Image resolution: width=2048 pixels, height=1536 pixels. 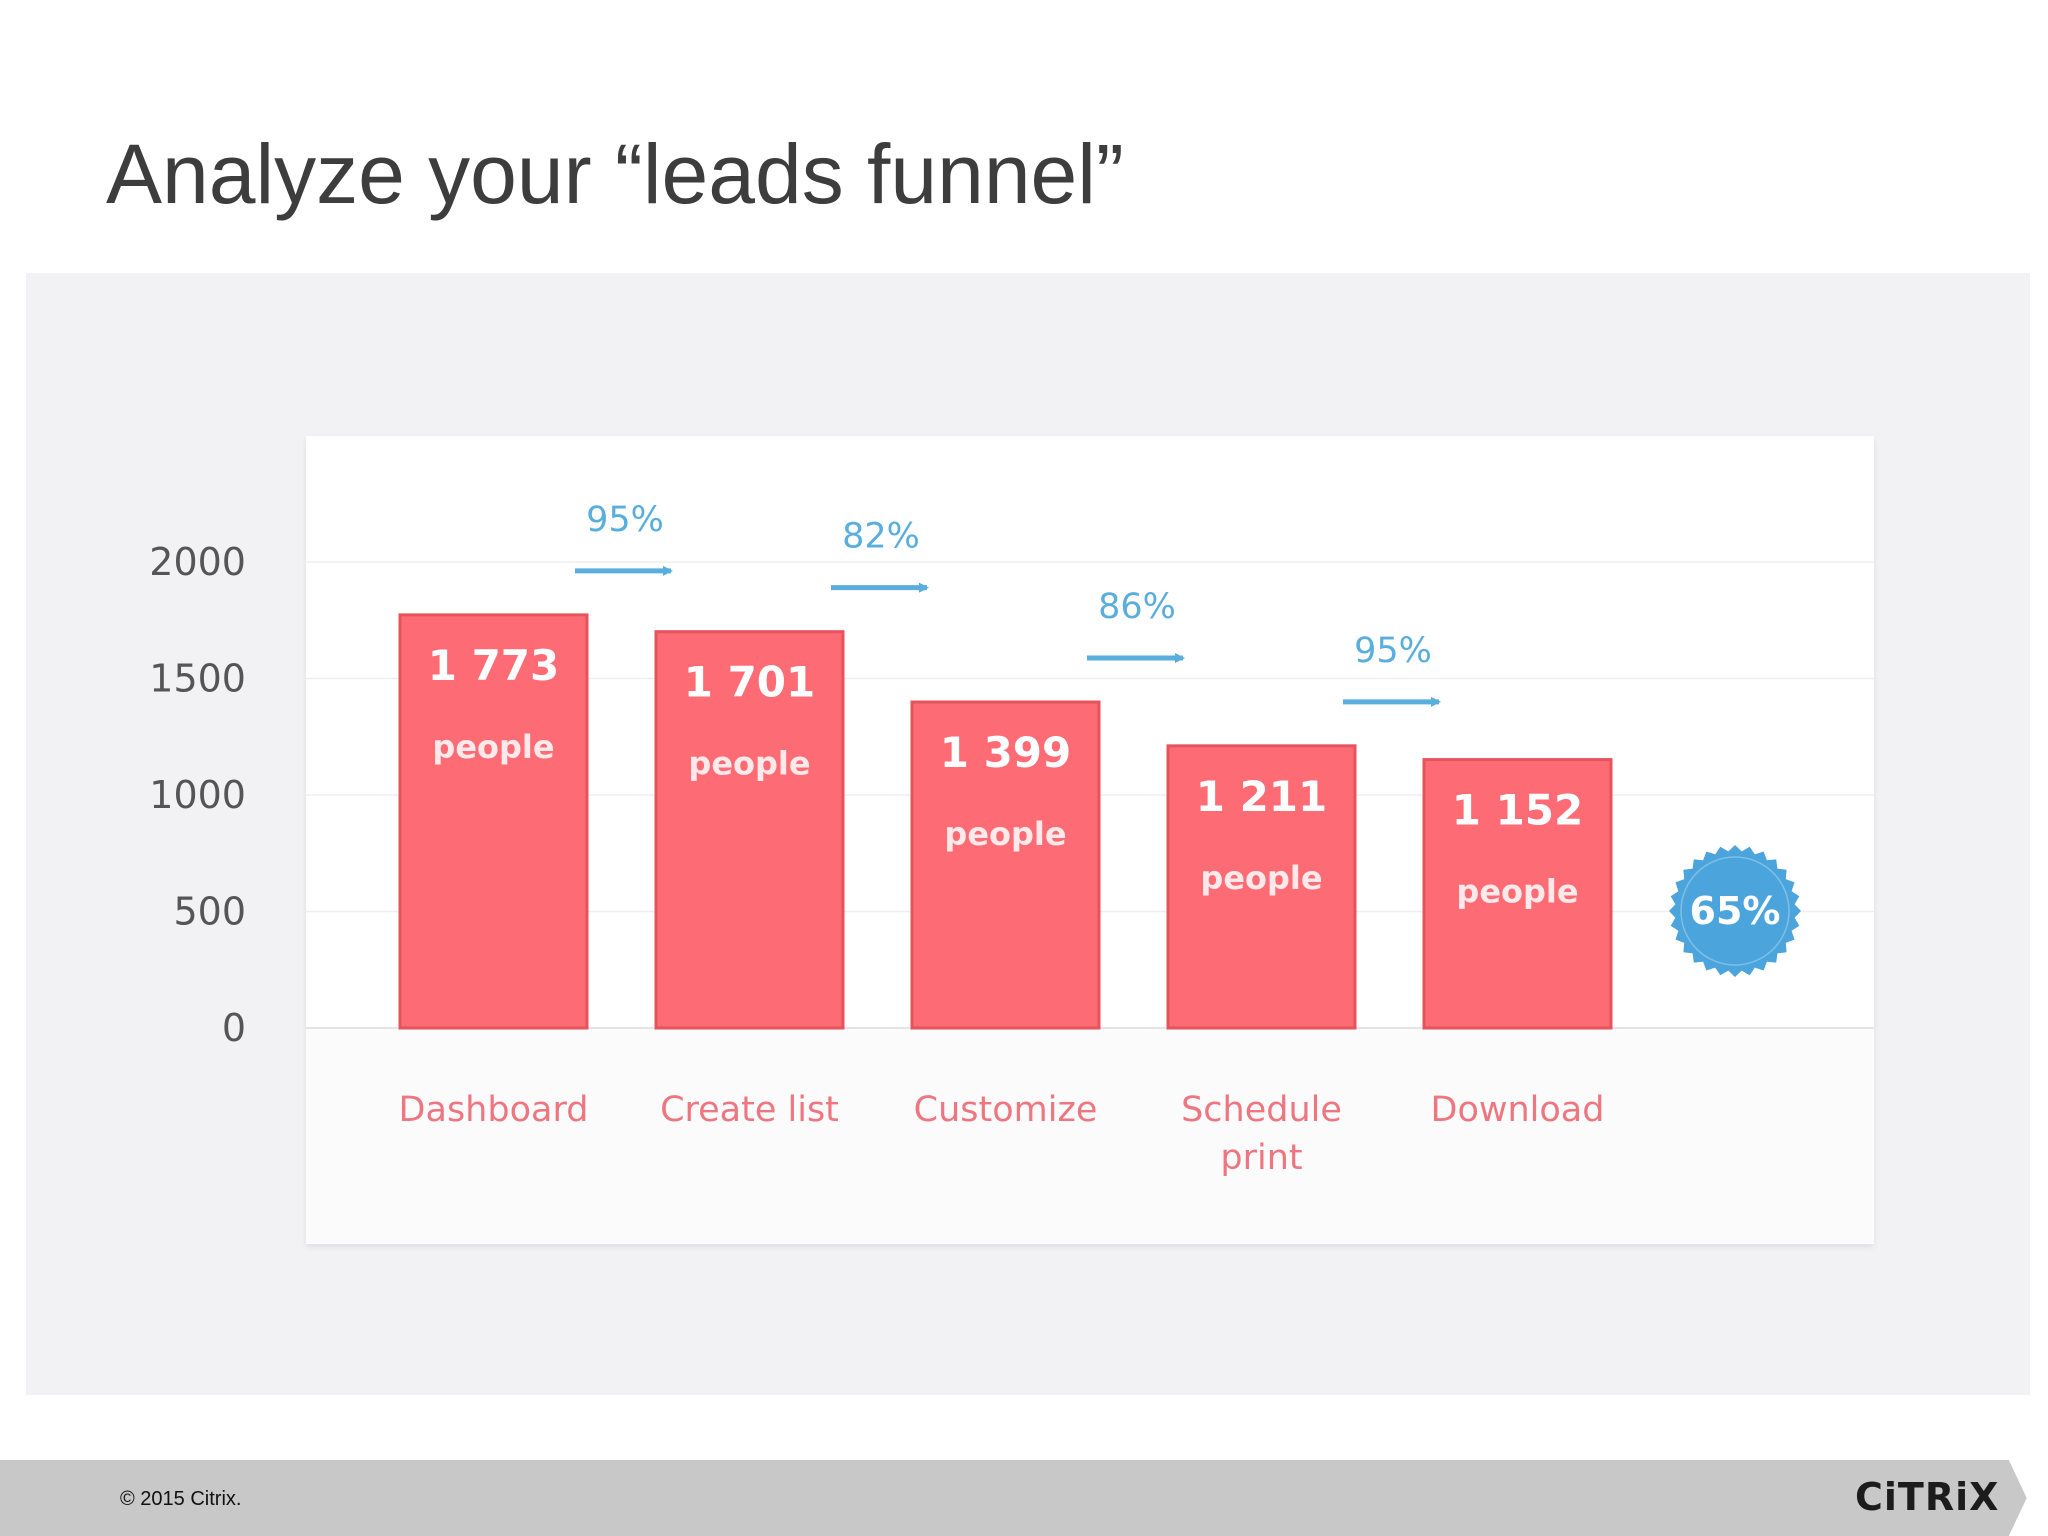 I want to click on bar-value-label: 1 211, so click(x=1262, y=796).